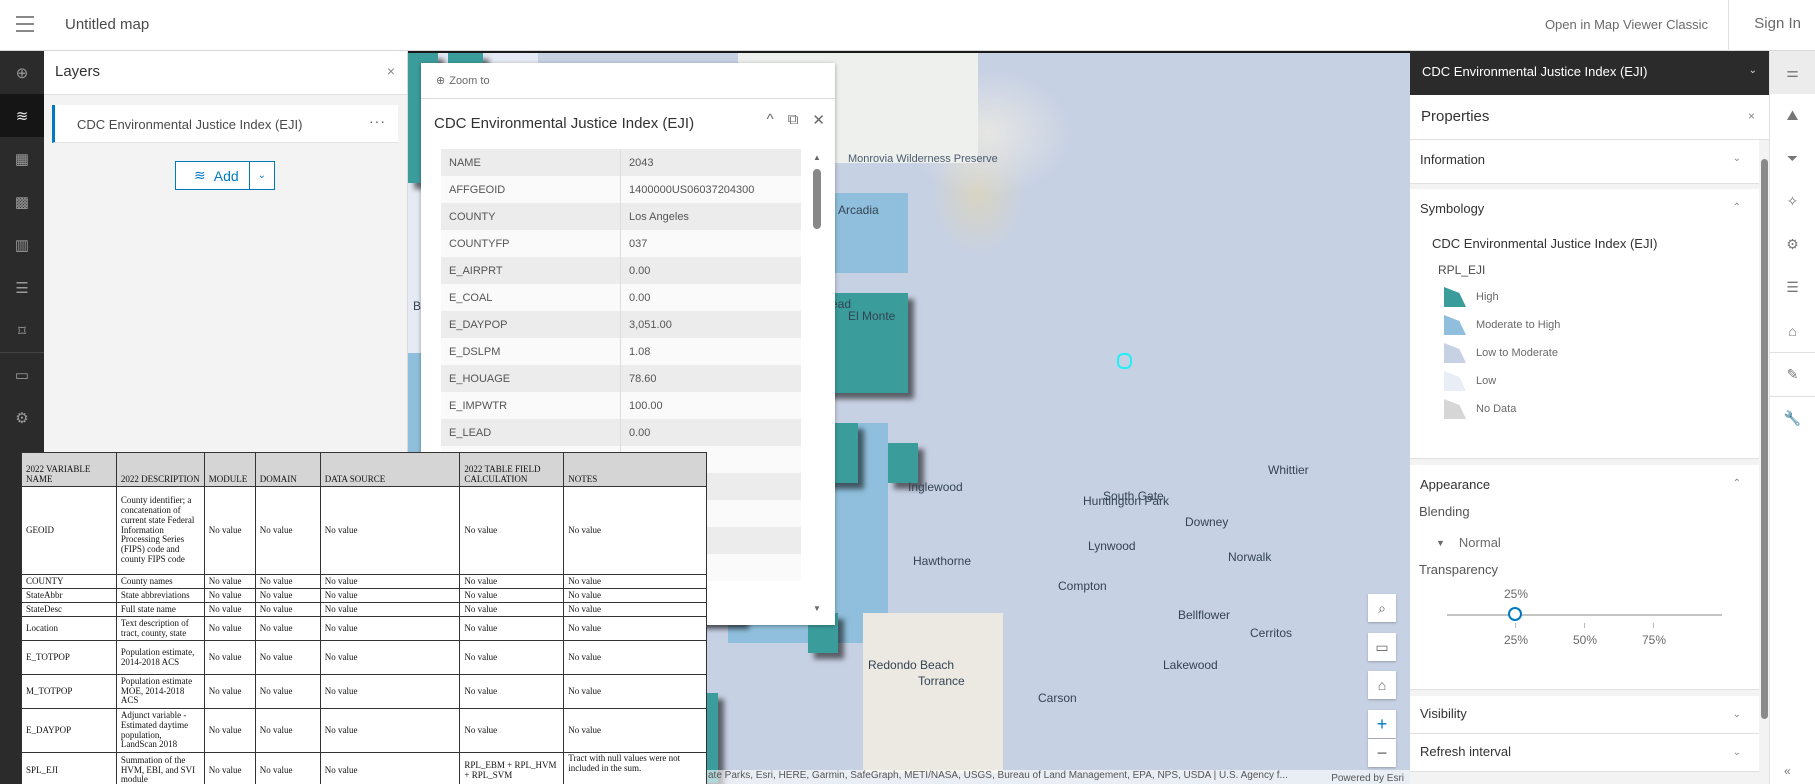 The height and width of the screenshot is (784, 1815). Describe the element at coordinates (941, 681) in the screenshot. I see `map-label: Torrance` at that location.